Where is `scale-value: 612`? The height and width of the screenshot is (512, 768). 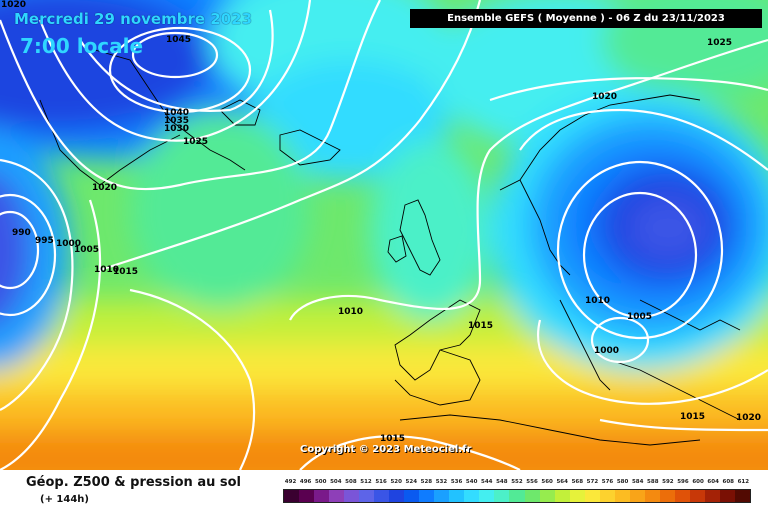 scale-value: 612 is located at coordinates (743, 482).